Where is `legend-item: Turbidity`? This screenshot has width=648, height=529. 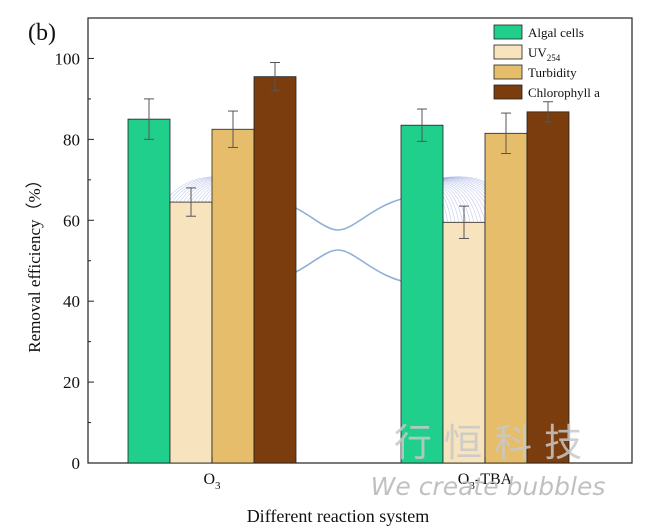
legend-item: Turbidity is located at coordinates (535, 72).